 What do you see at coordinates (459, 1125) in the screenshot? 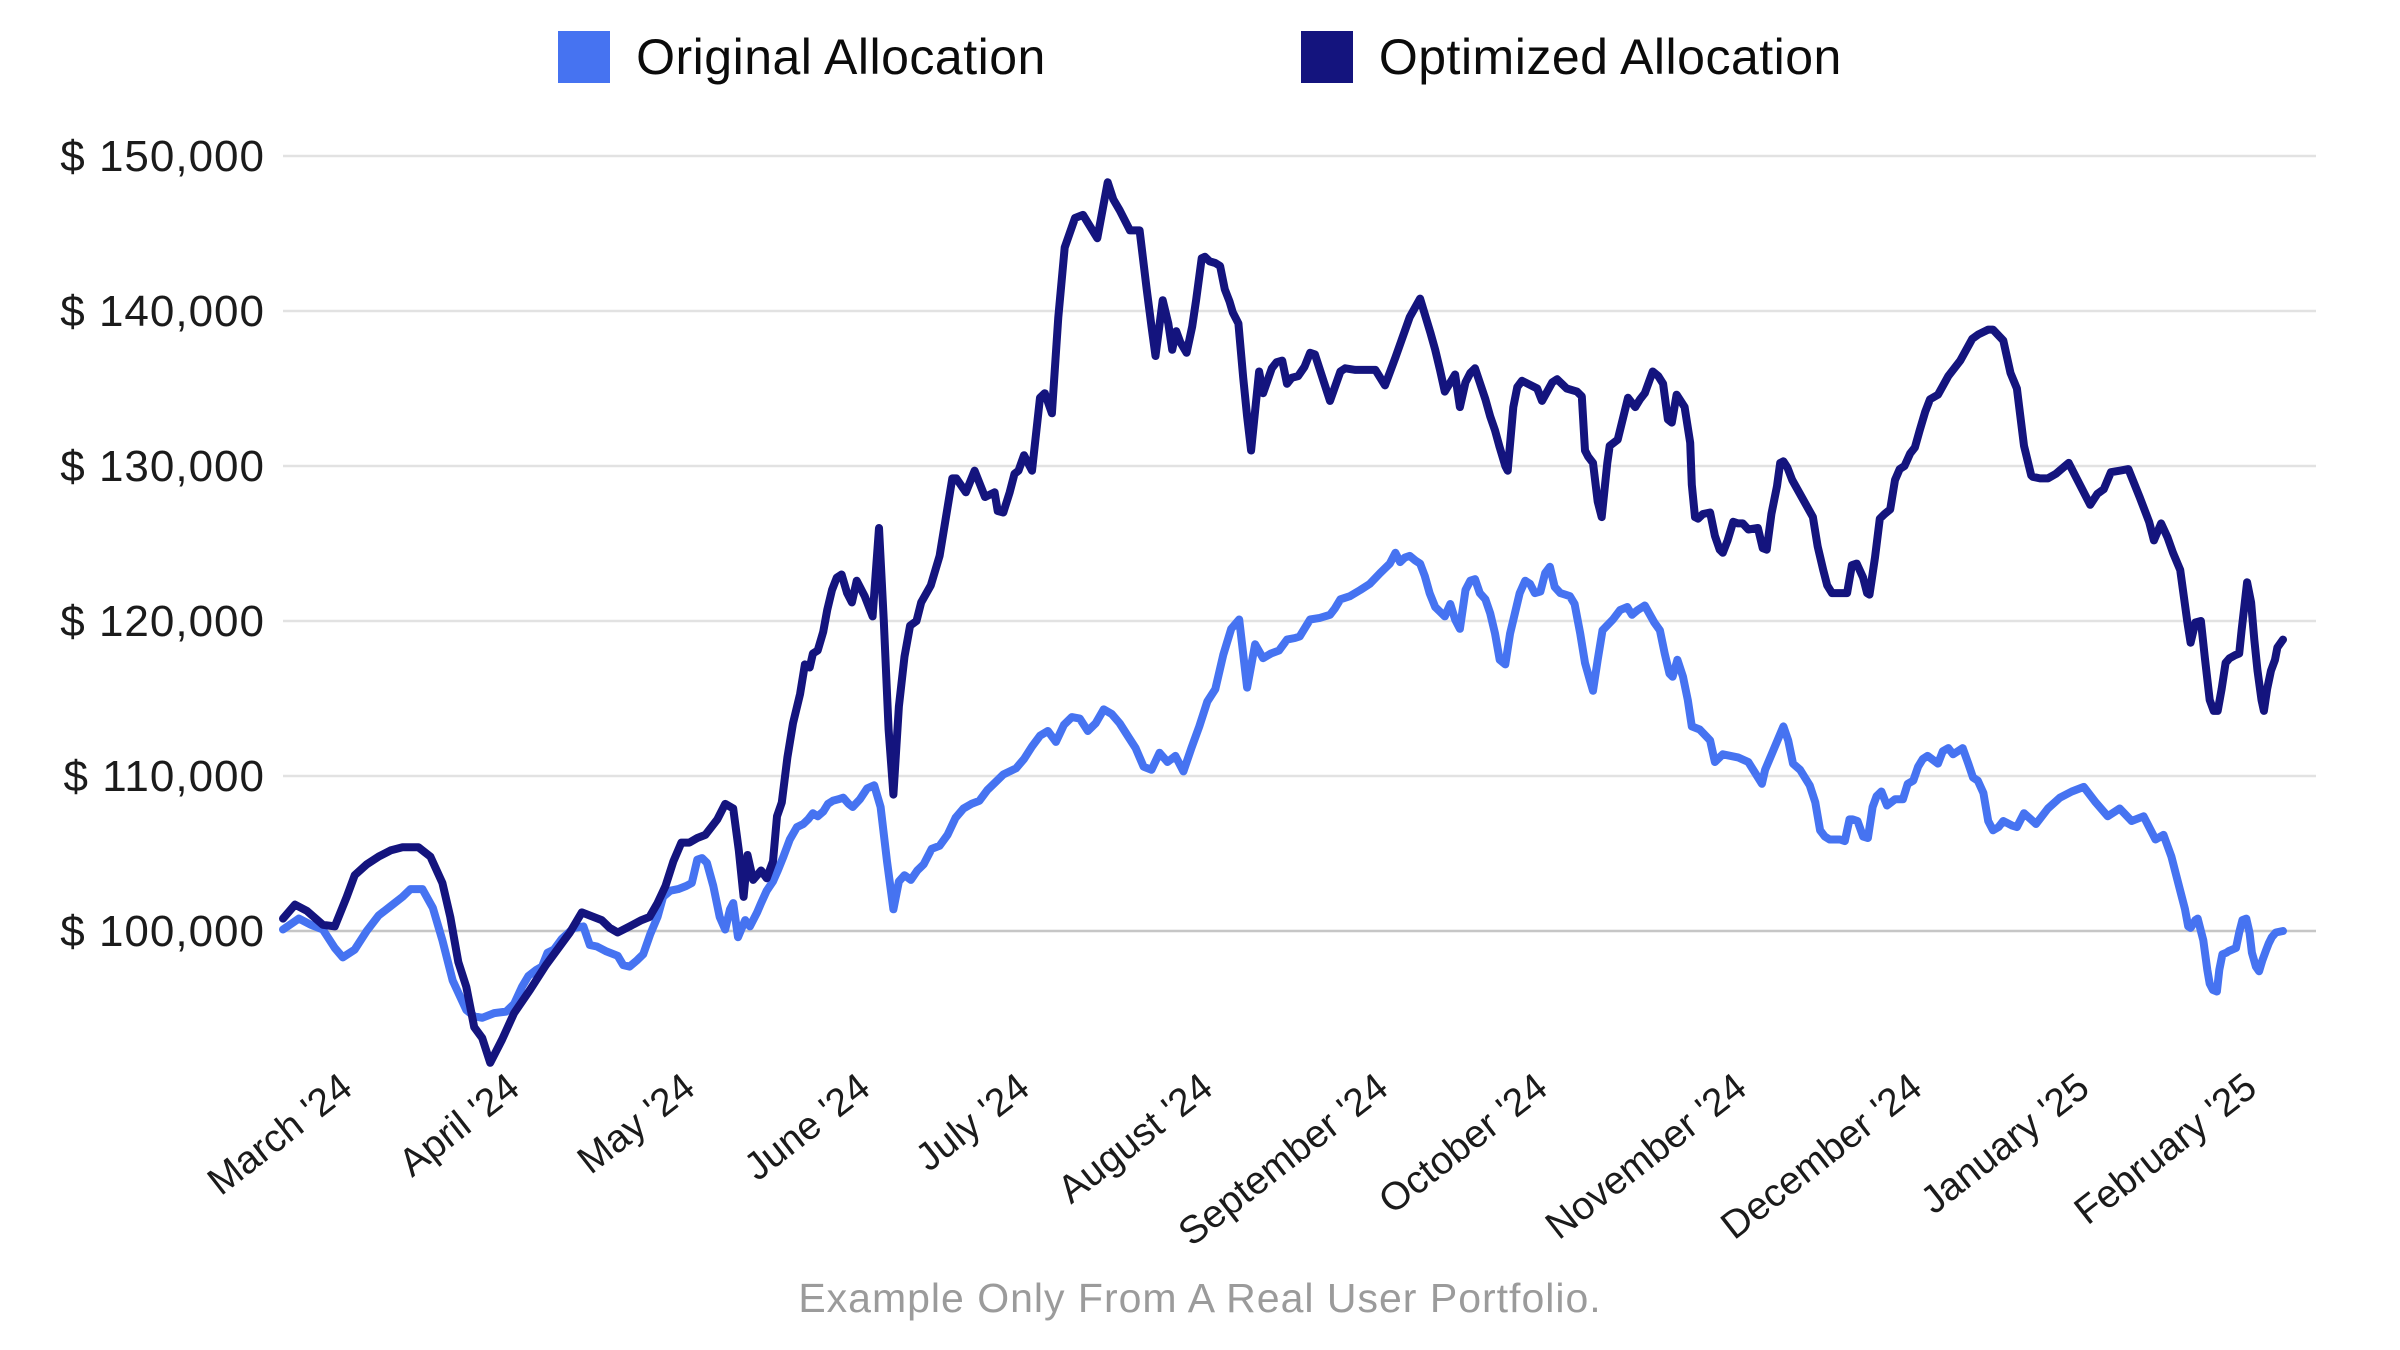
I see `x-axis-tick-label: April '24` at bounding box center [459, 1125].